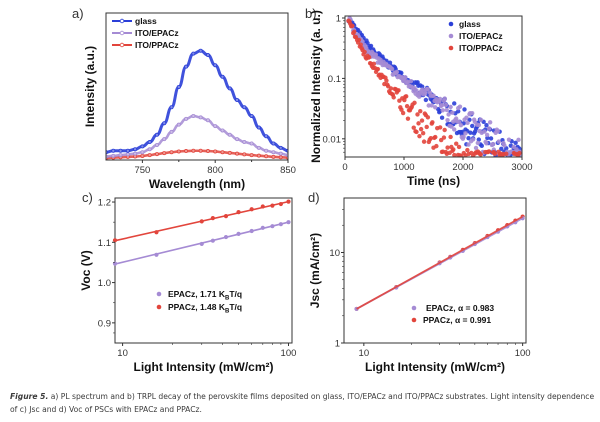 The height and width of the screenshot is (422, 600). What do you see at coordinates (457, 320) in the screenshot?
I see `legend-label-ppacz: PPACz, α = 0.991` at bounding box center [457, 320].